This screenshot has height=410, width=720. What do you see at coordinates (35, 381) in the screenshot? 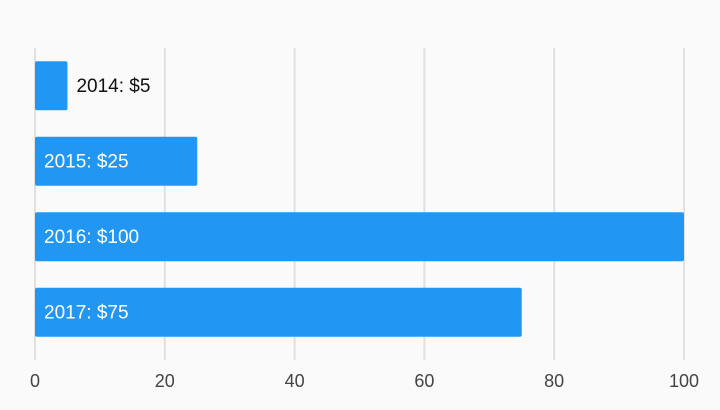
I see `x-tick-label: 0` at bounding box center [35, 381].